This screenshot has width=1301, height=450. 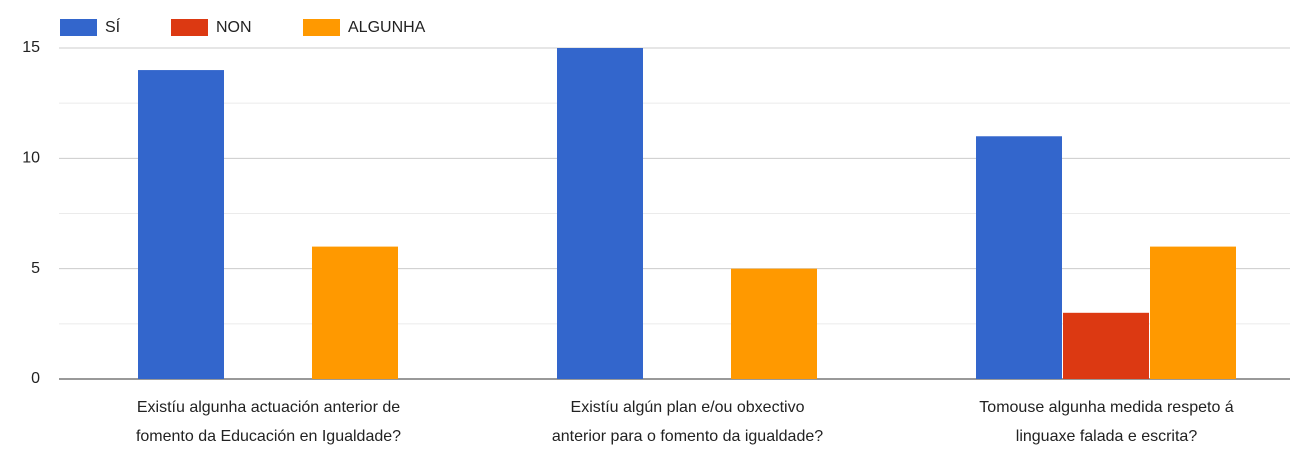 I want to click on legend-label: SÍ, so click(x=113, y=26).